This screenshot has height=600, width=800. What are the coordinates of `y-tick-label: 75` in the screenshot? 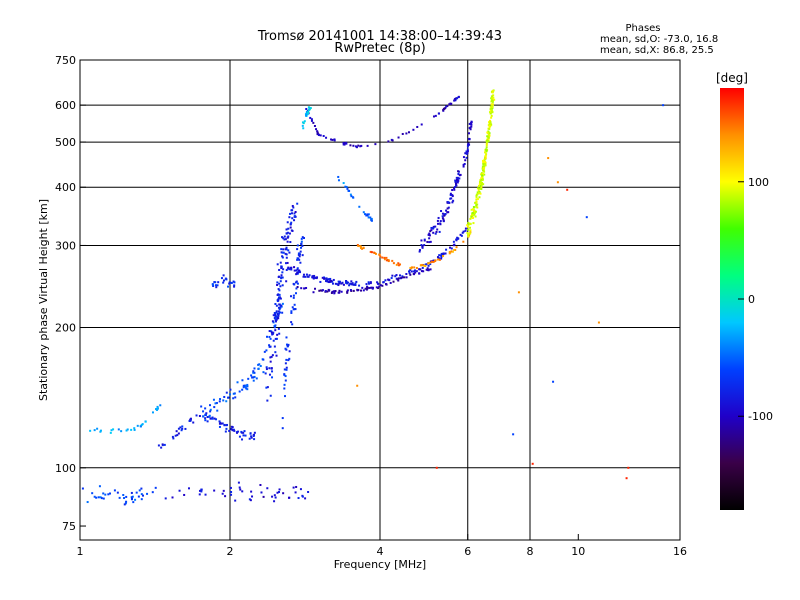 It's located at (69, 526).